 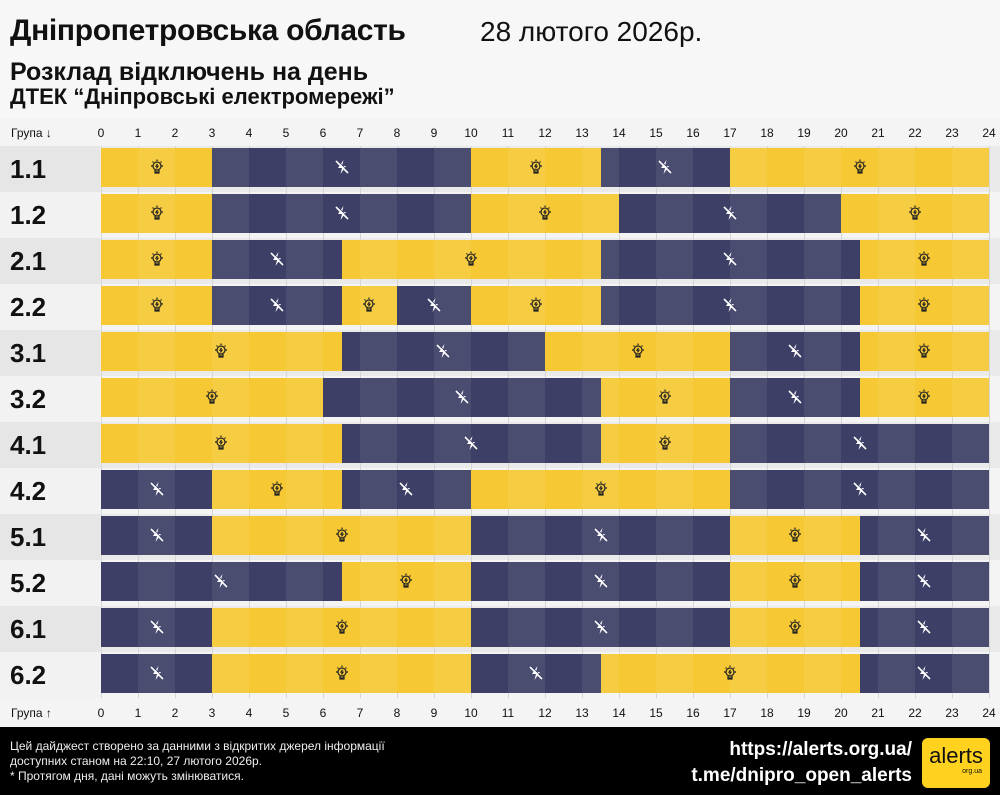 What do you see at coordinates (323, 133) in the screenshot?
I see `tick-label: 6` at bounding box center [323, 133].